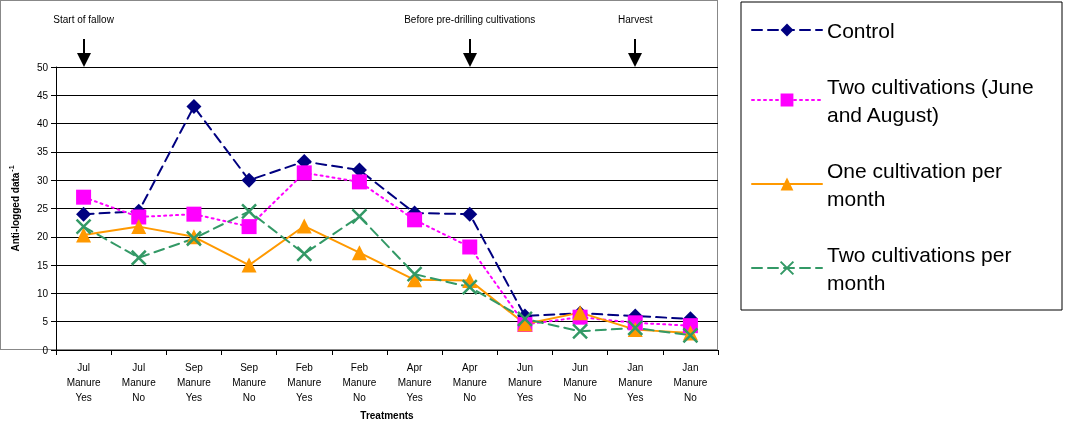 Image resolution: width=1066 pixels, height=428 pixels. Describe the element at coordinates (359, 382) in the screenshot. I see `x-tick-label: Feb Manure No` at that location.